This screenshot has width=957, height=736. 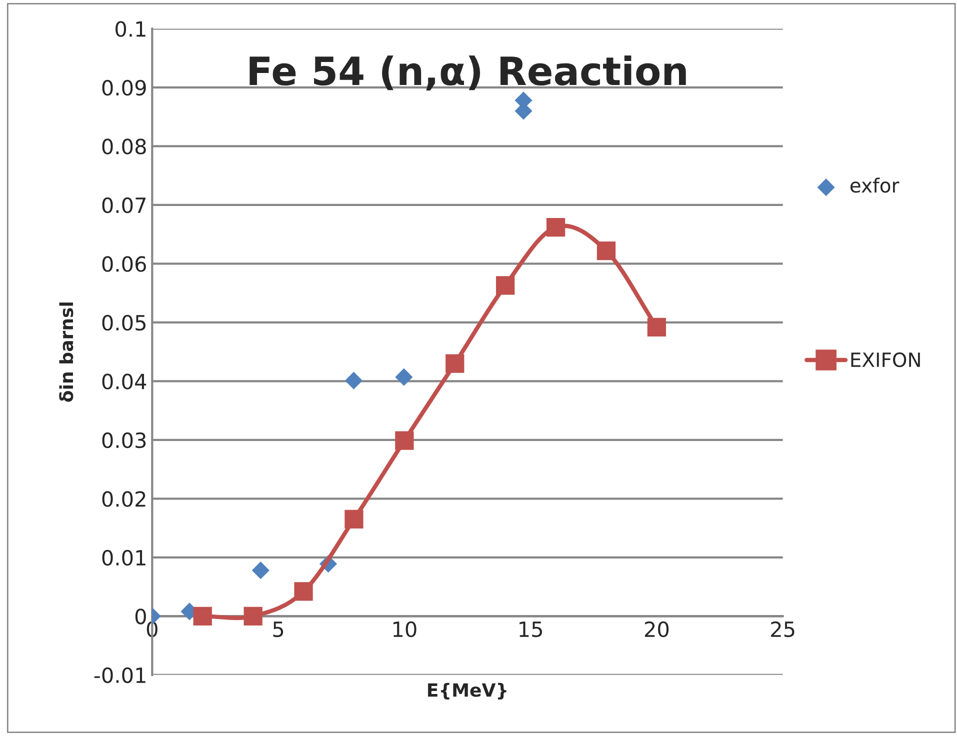 I want to click on x-axis-title: E{MeV}, so click(x=467, y=691).